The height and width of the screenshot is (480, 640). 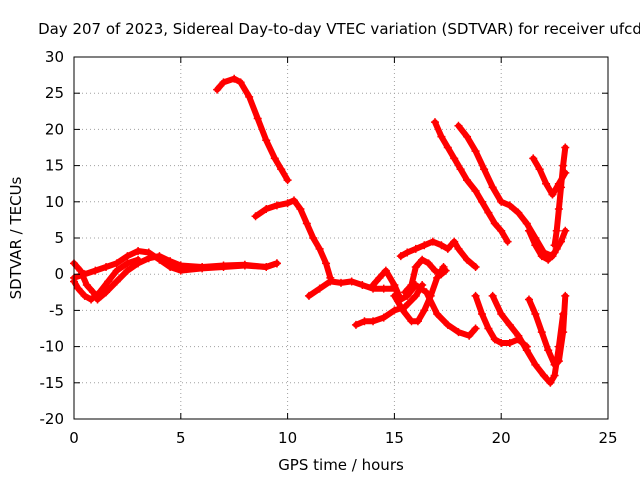 I want to click on x-tick-label: 25, so click(x=607, y=438).